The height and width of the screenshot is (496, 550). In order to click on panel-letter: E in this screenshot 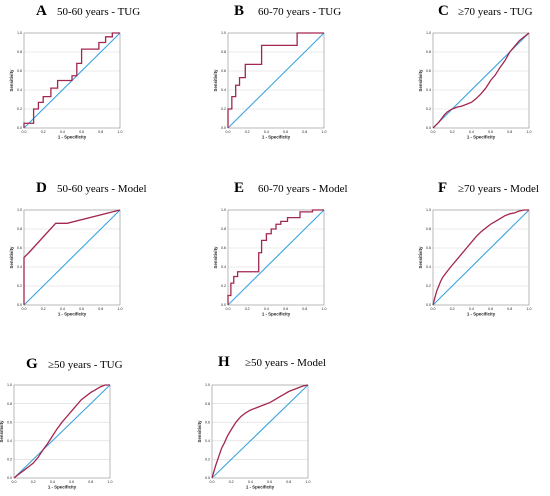, I will do `click(239, 188)`.